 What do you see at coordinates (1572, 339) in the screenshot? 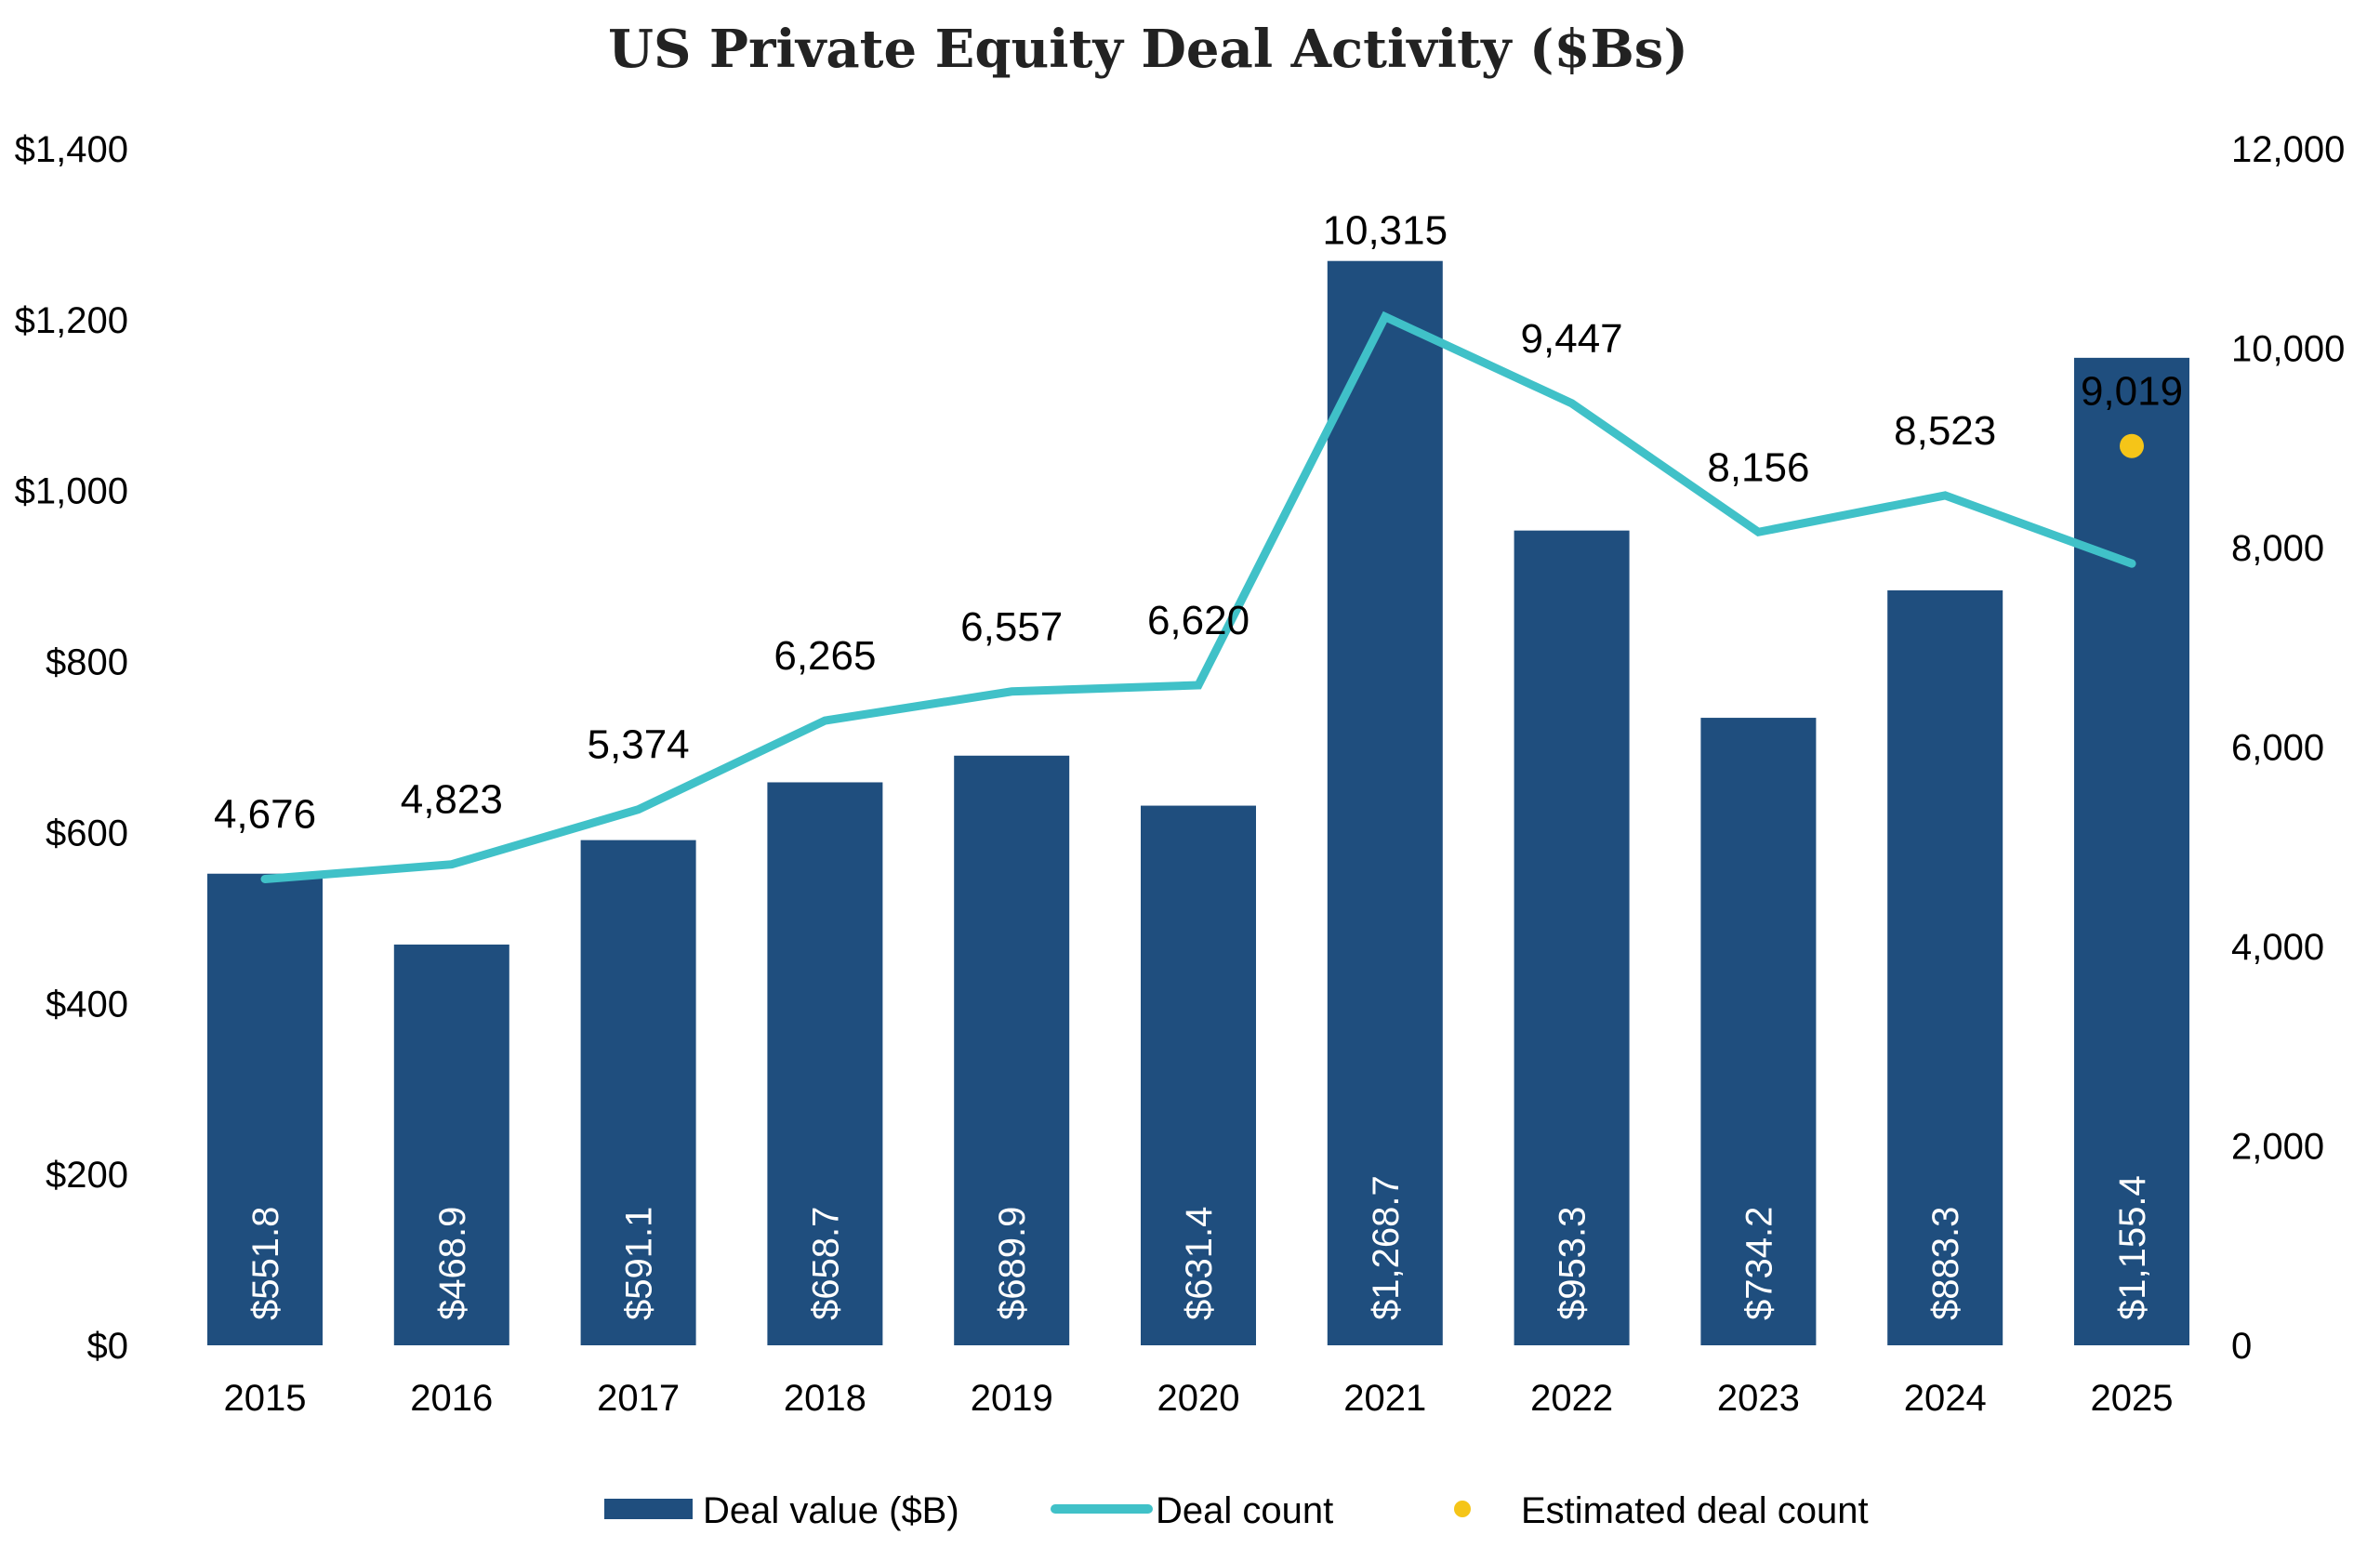
I see `deal-count-label: 9,447` at bounding box center [1572, 339].